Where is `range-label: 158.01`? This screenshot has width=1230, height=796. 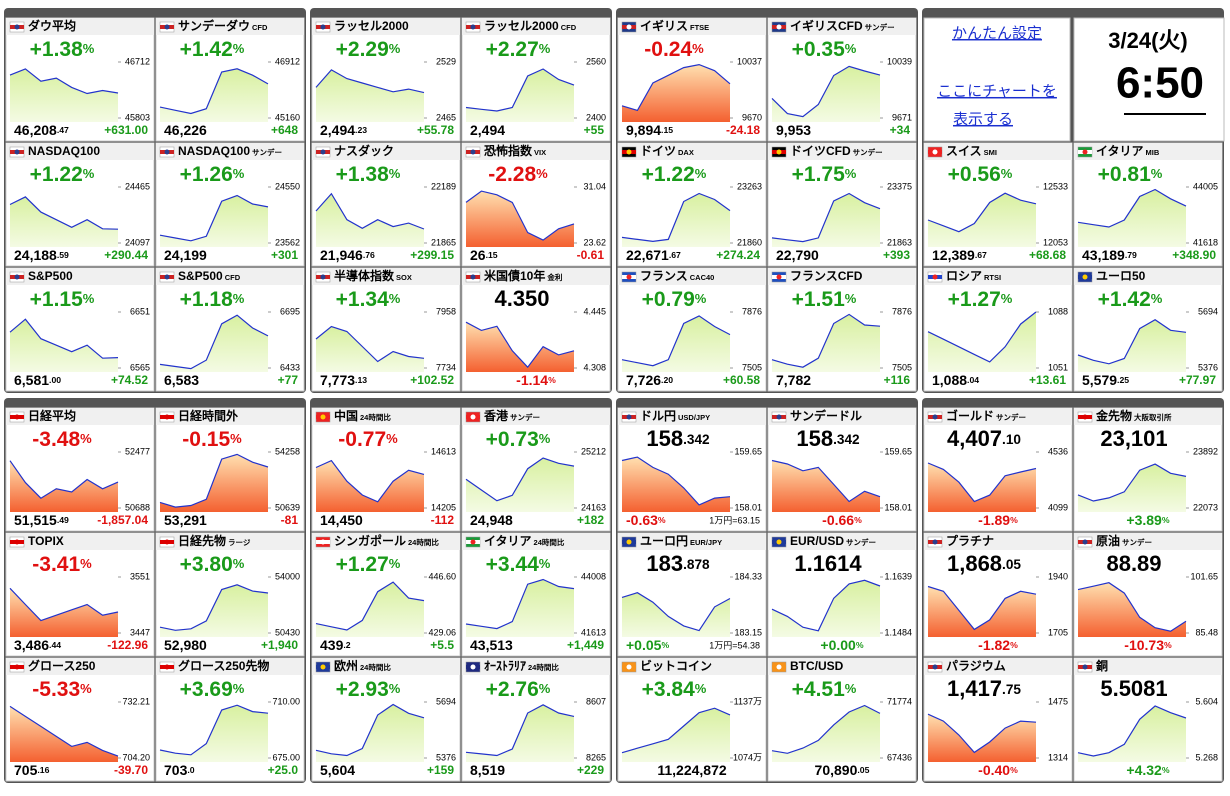 range-label: 158.01 is located at coordinates (898, 507).